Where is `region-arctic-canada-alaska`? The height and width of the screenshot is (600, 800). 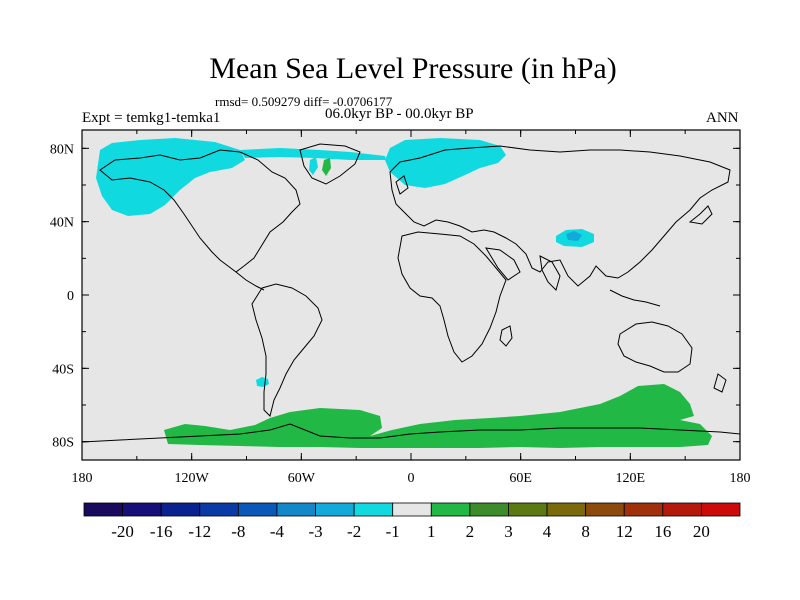 region-arctic-canada-alaska is located at coordinates (170, 177).